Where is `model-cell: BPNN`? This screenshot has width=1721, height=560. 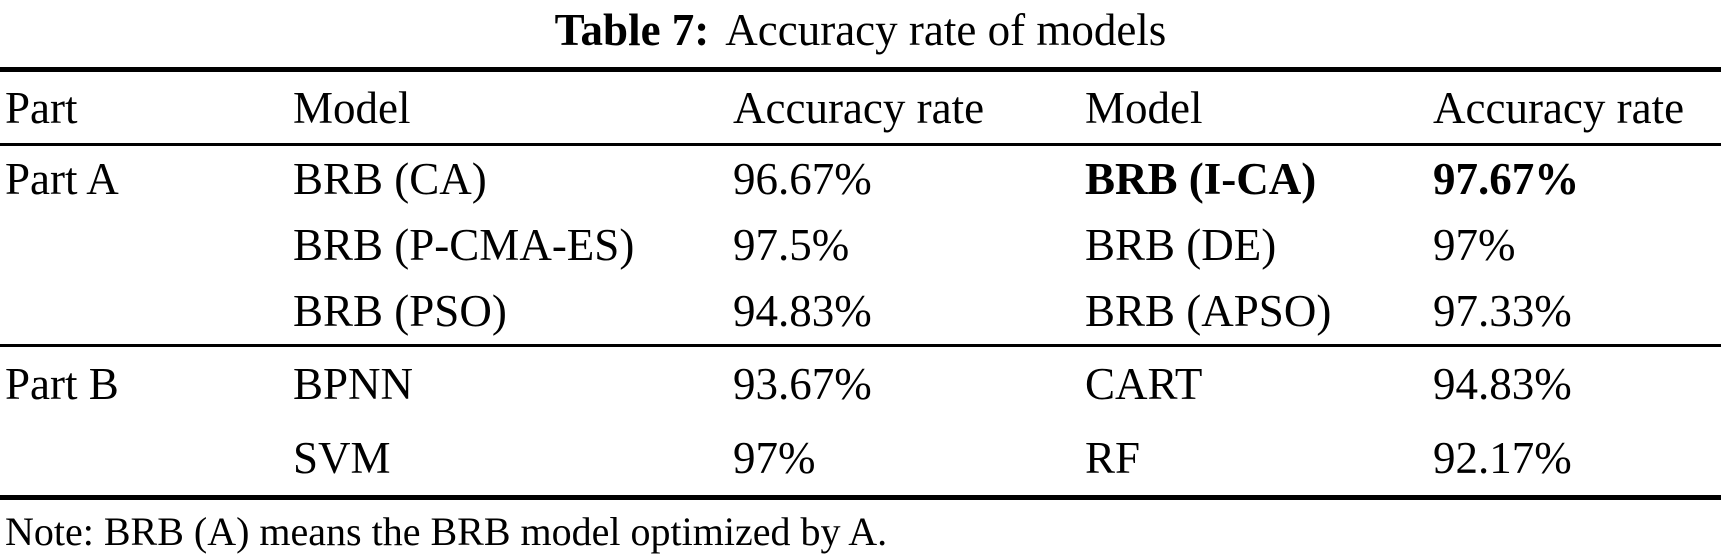
model-cell: BPNN is located at coordinates (353, 384).